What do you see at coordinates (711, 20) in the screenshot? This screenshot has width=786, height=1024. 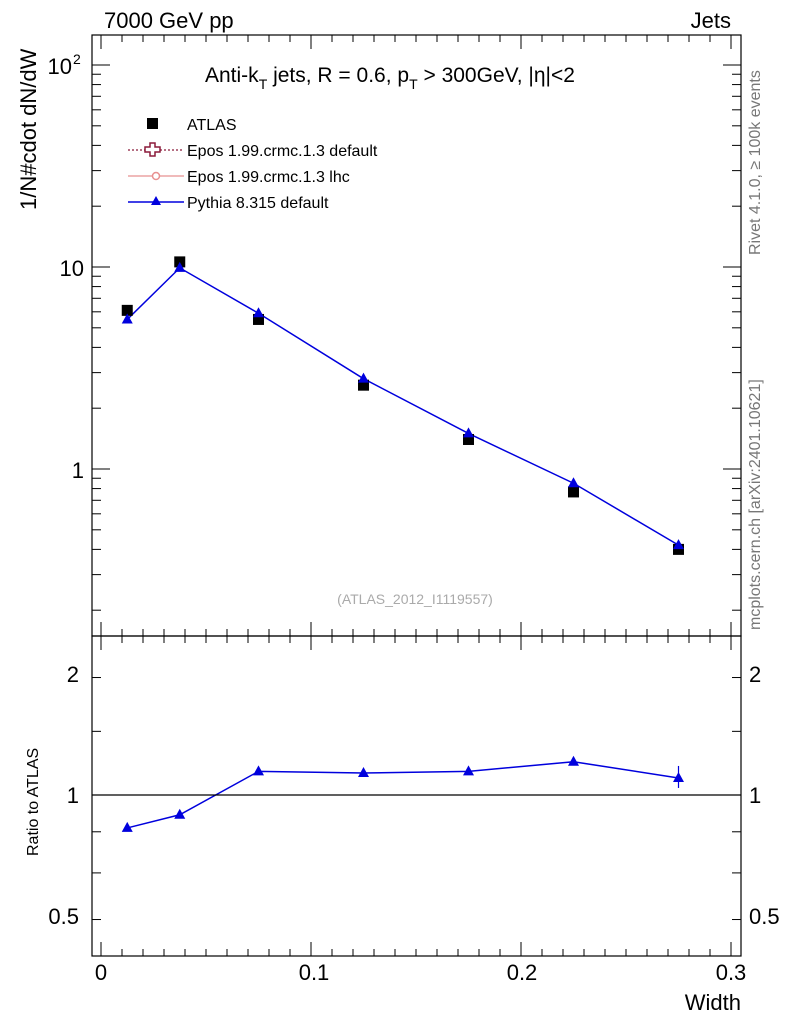 I see `header-right-label: Jets` at bounding box center [711, 20].